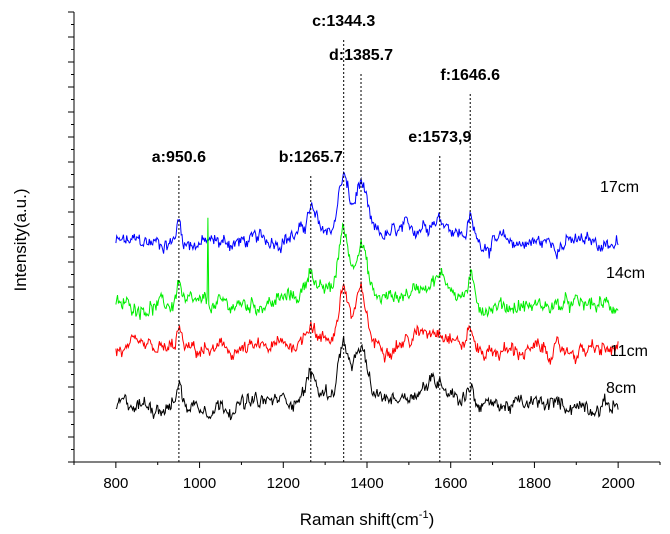 This screenshot has height=534, width=670. I want to click on x-tick-labels: 800 1000 1200 1400 1600 1800 2000, so click(368, 483).